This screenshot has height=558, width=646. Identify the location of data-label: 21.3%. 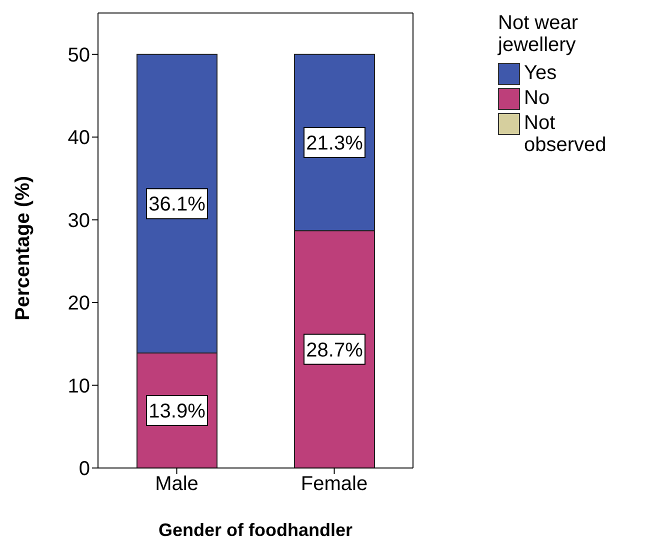
(335, 143).